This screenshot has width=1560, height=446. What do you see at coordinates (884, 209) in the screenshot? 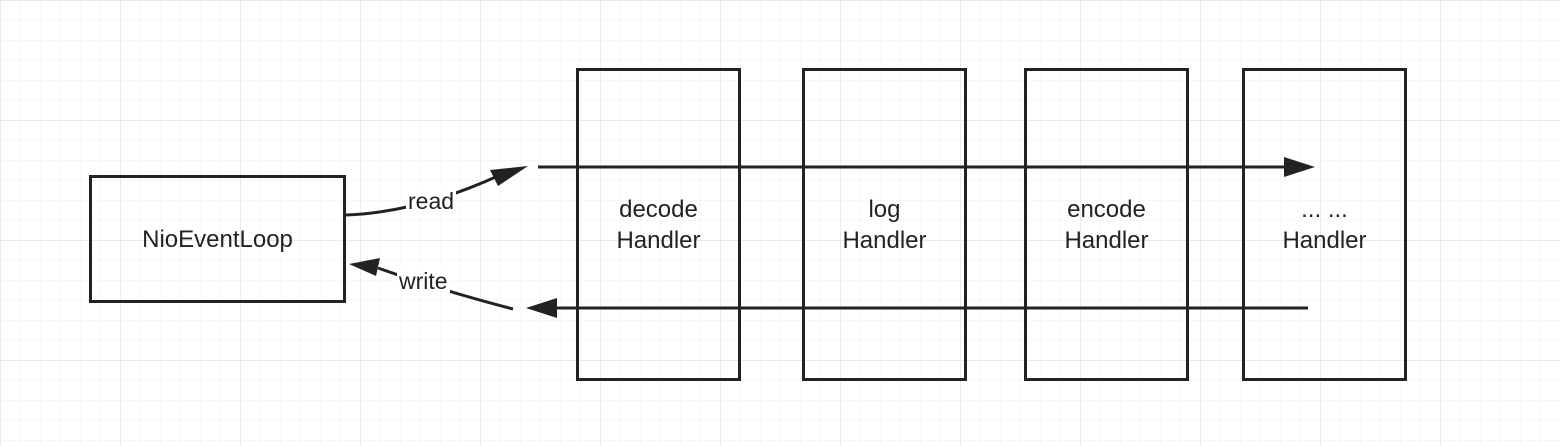
I see `log-handler-line1: log` at bounding box center [884, 209].